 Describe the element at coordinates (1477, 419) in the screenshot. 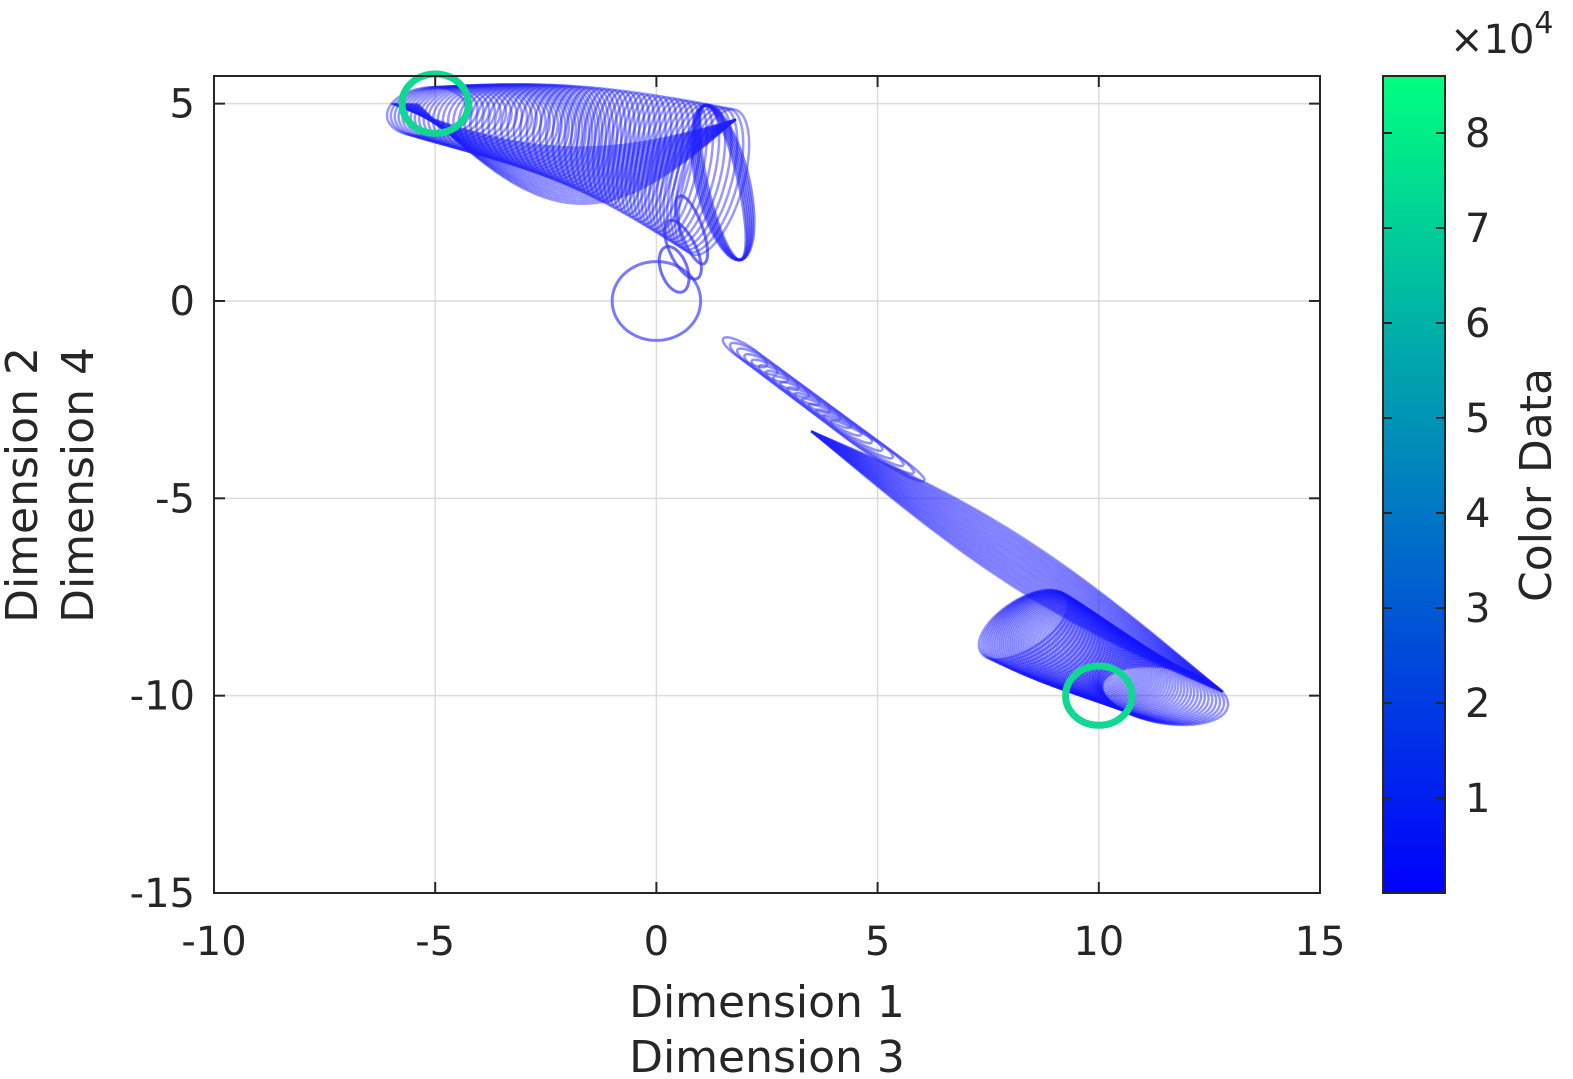

I see `colorbar-tick-label: 5` at that location.